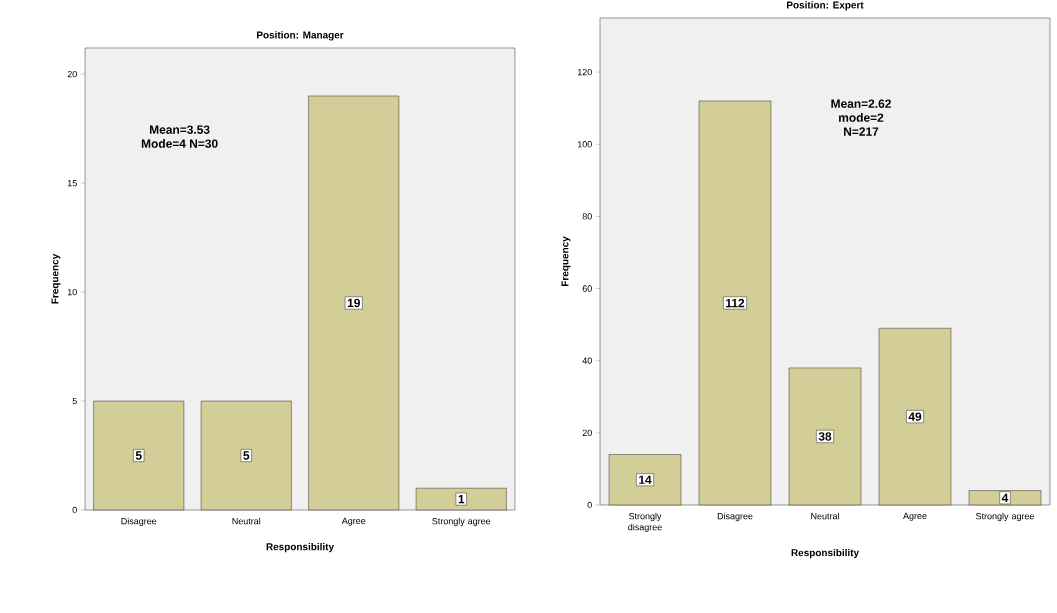 The width and height of the screenshot is (1057, 613). I want to click on annotation: Mean=2.62, so click(861, 103).